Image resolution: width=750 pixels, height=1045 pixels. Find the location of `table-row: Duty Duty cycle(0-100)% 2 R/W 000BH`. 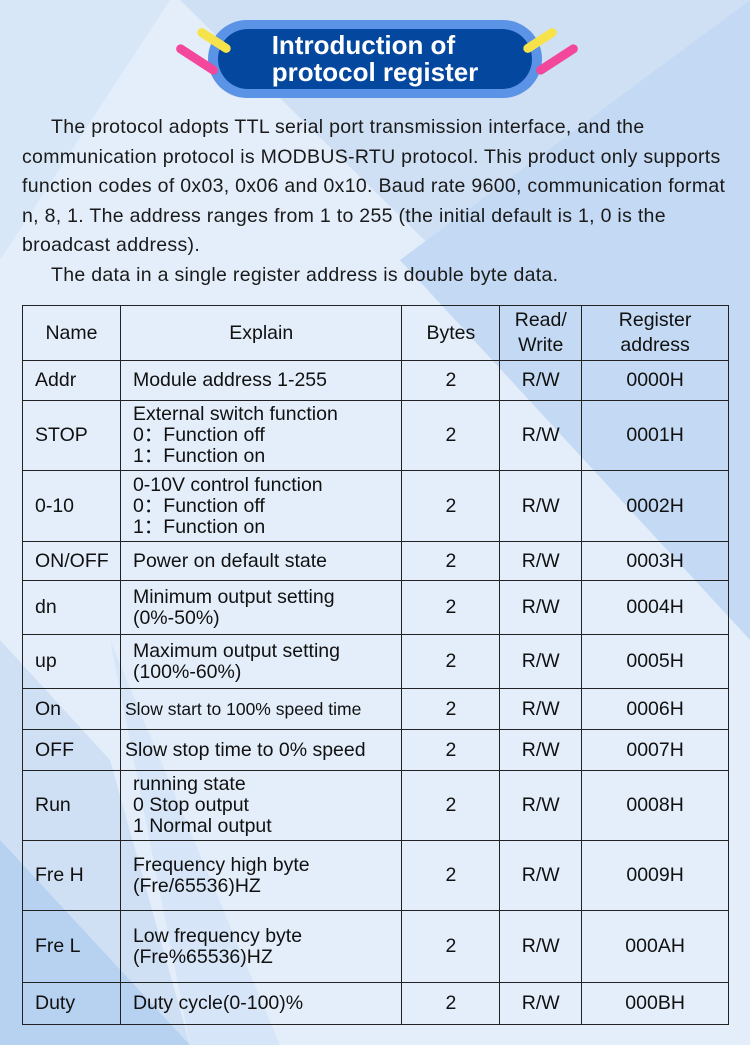

table-row: Duty Duty cycle(0-100)% 2 R/W 000BH is located at coordinates (375, 1003).